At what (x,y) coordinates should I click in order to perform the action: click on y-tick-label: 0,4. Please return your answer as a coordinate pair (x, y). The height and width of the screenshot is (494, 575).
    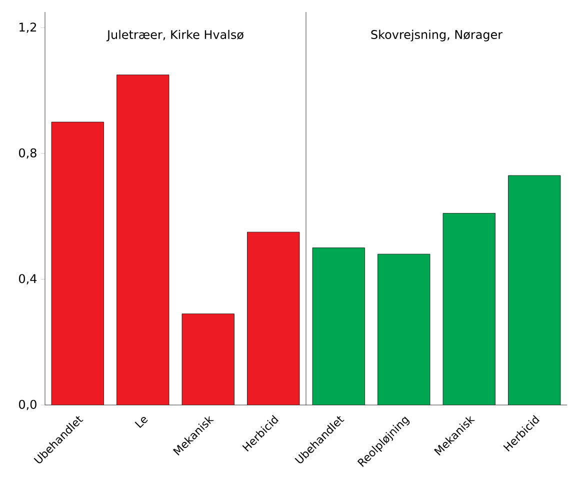
    Looking at the image, I should click on (27, 279).